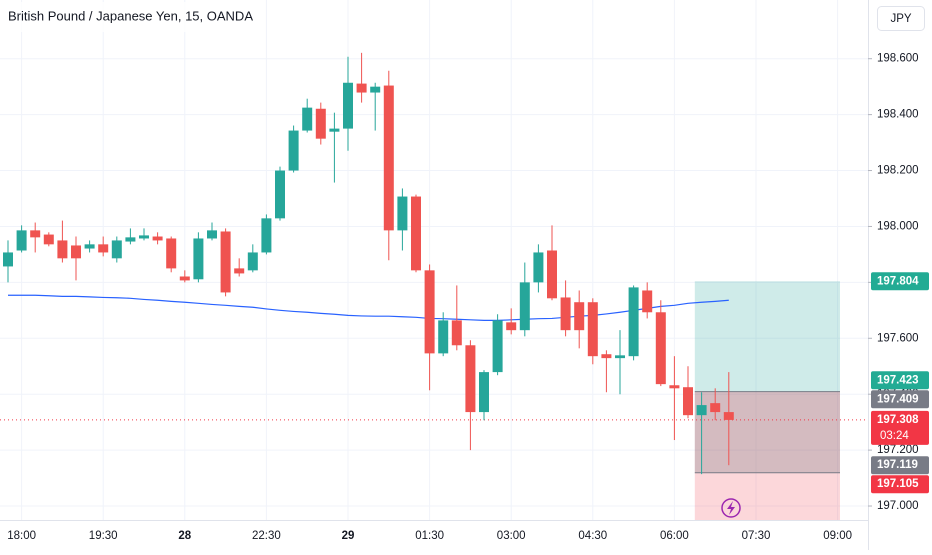 This screenshot has height=555, width=932. What do you see at coordinates (756, 536) in the screenshot?
I see `x-tick-label: 07:30` at bounding box center [756, 536].